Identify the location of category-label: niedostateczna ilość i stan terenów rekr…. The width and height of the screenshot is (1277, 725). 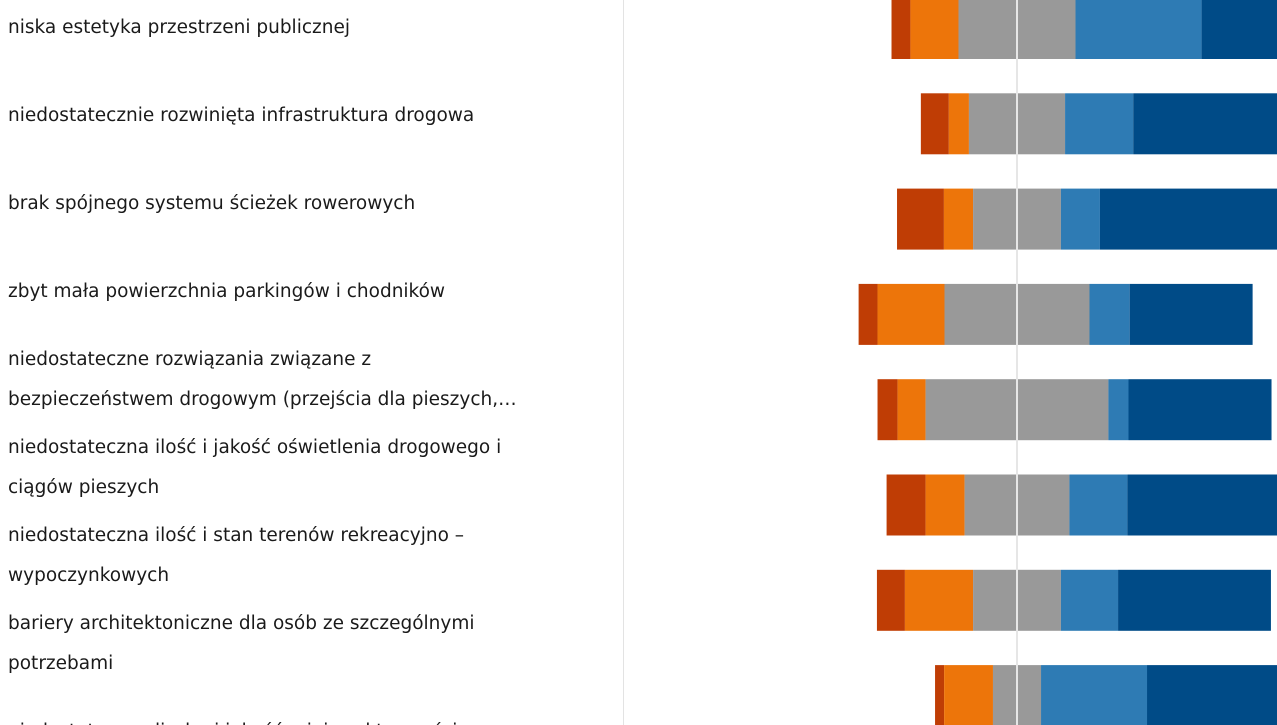
(236, 555).